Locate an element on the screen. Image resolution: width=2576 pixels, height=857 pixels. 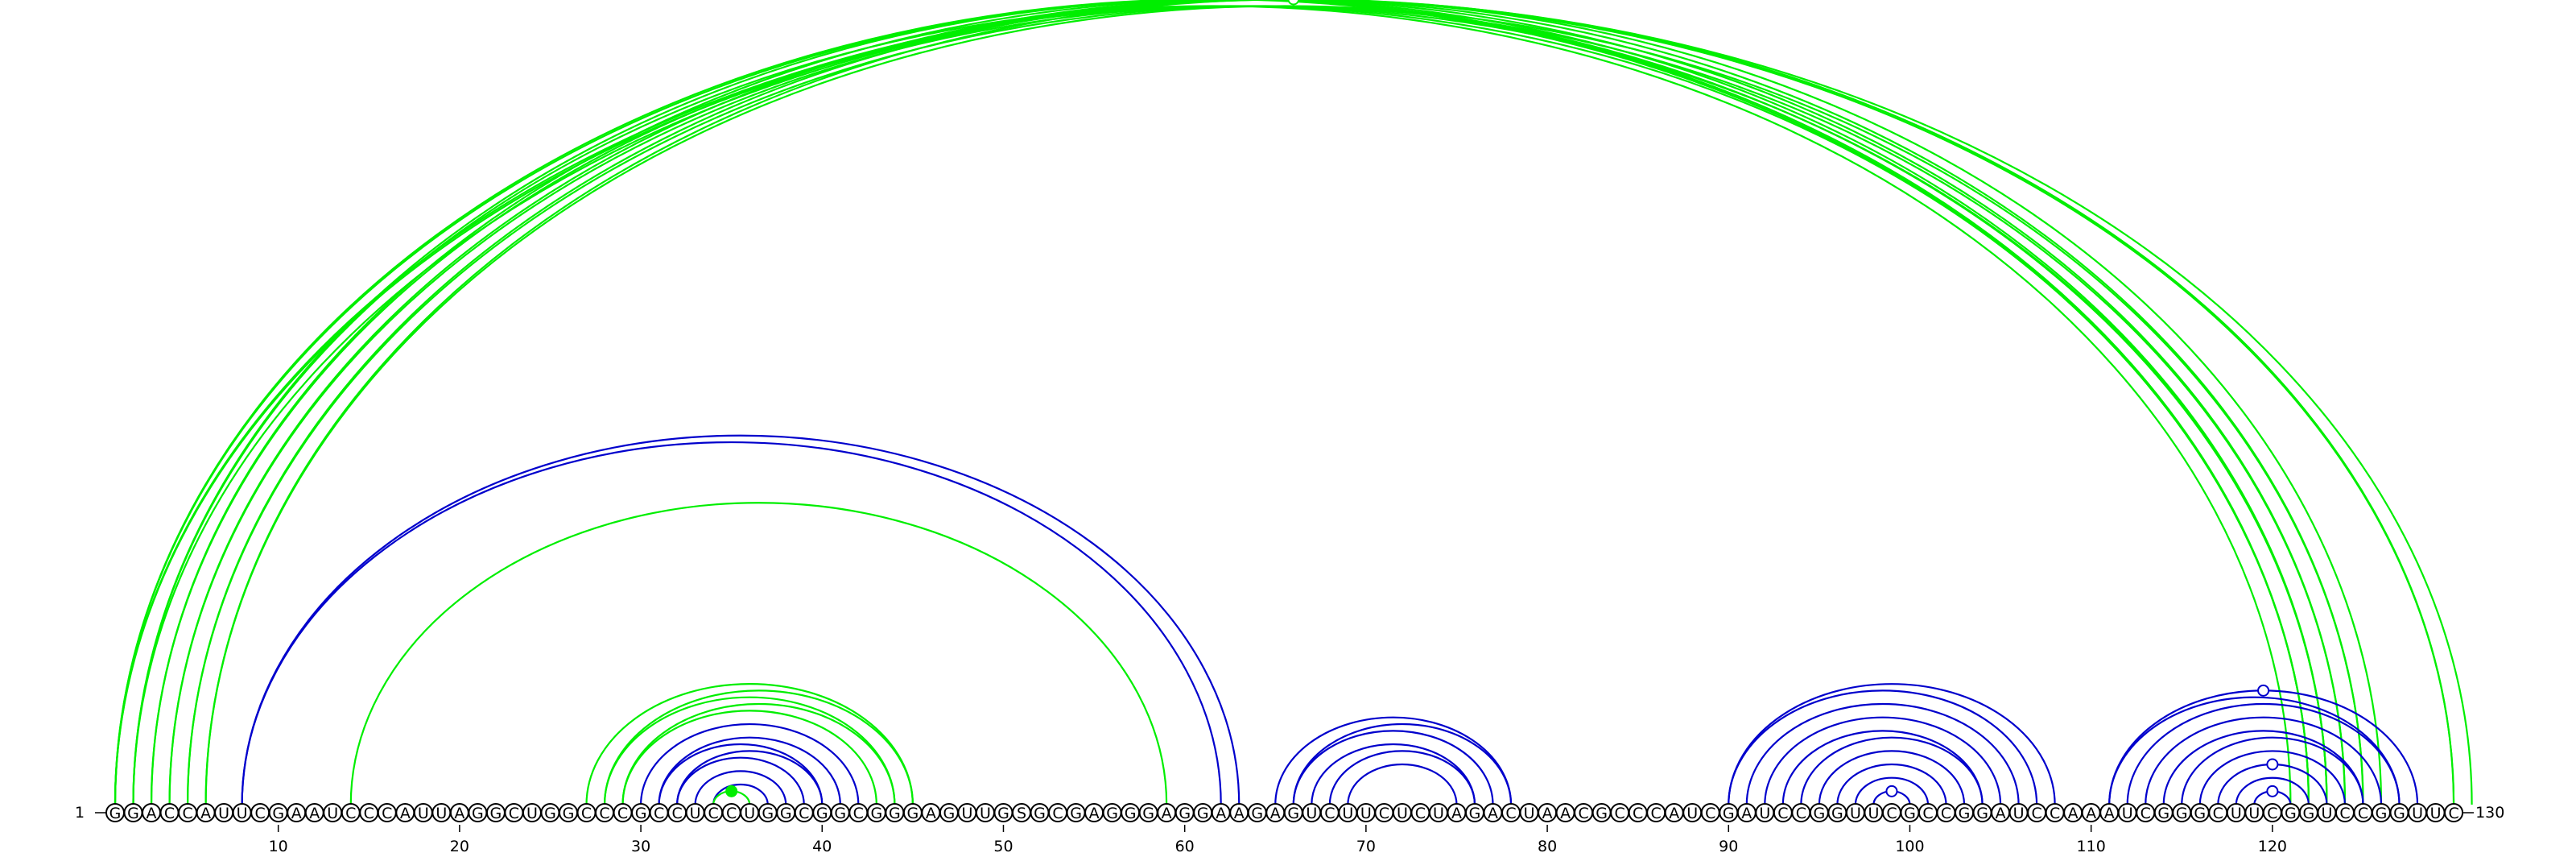
blue-open-marker is located at coordinates (2272, 764).